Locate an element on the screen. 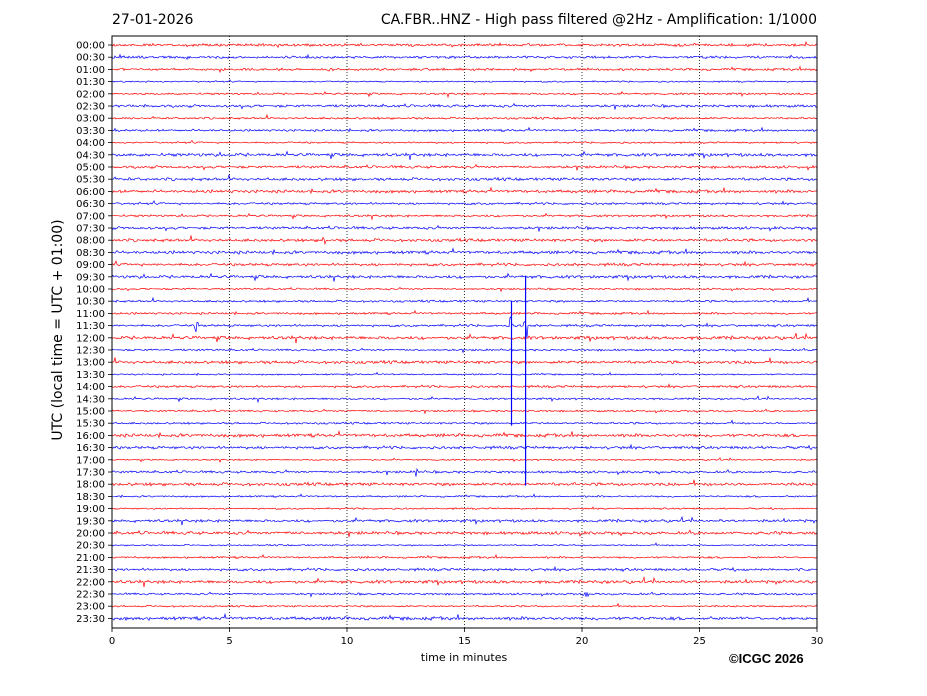  y-tick-label: 22:00 is located at coordinates (90, 582).